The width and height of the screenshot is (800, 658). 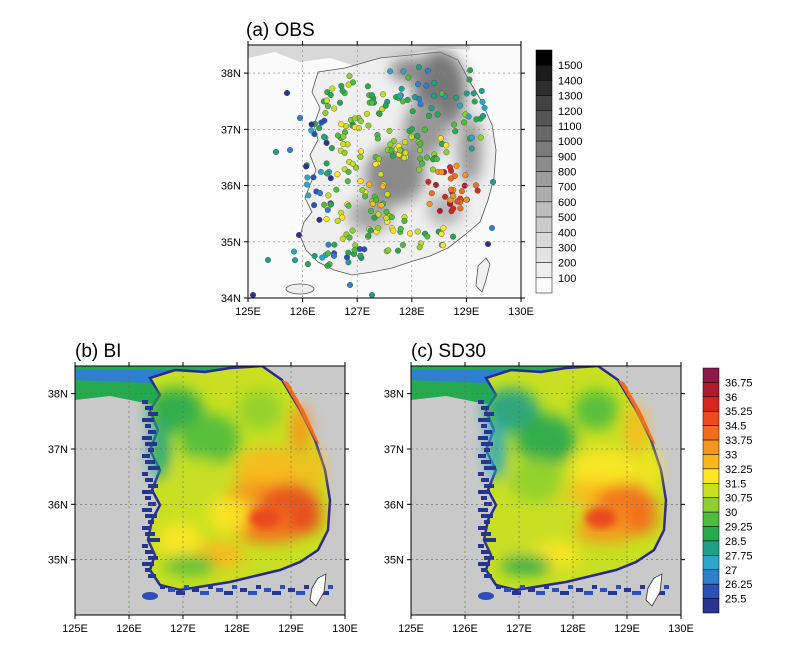 What do you see at coordinates (567, 173) in the screenshot?
I see `elevation-colorbar-label: 800` at bounding box center [567, 173].